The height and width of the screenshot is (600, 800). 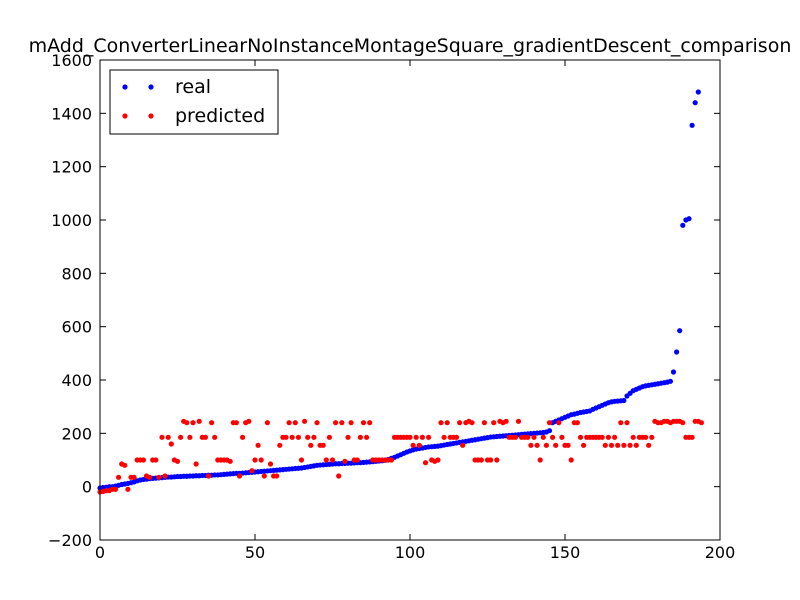 I want to click on x-tick-label: 150, so click(x=565, y=552).